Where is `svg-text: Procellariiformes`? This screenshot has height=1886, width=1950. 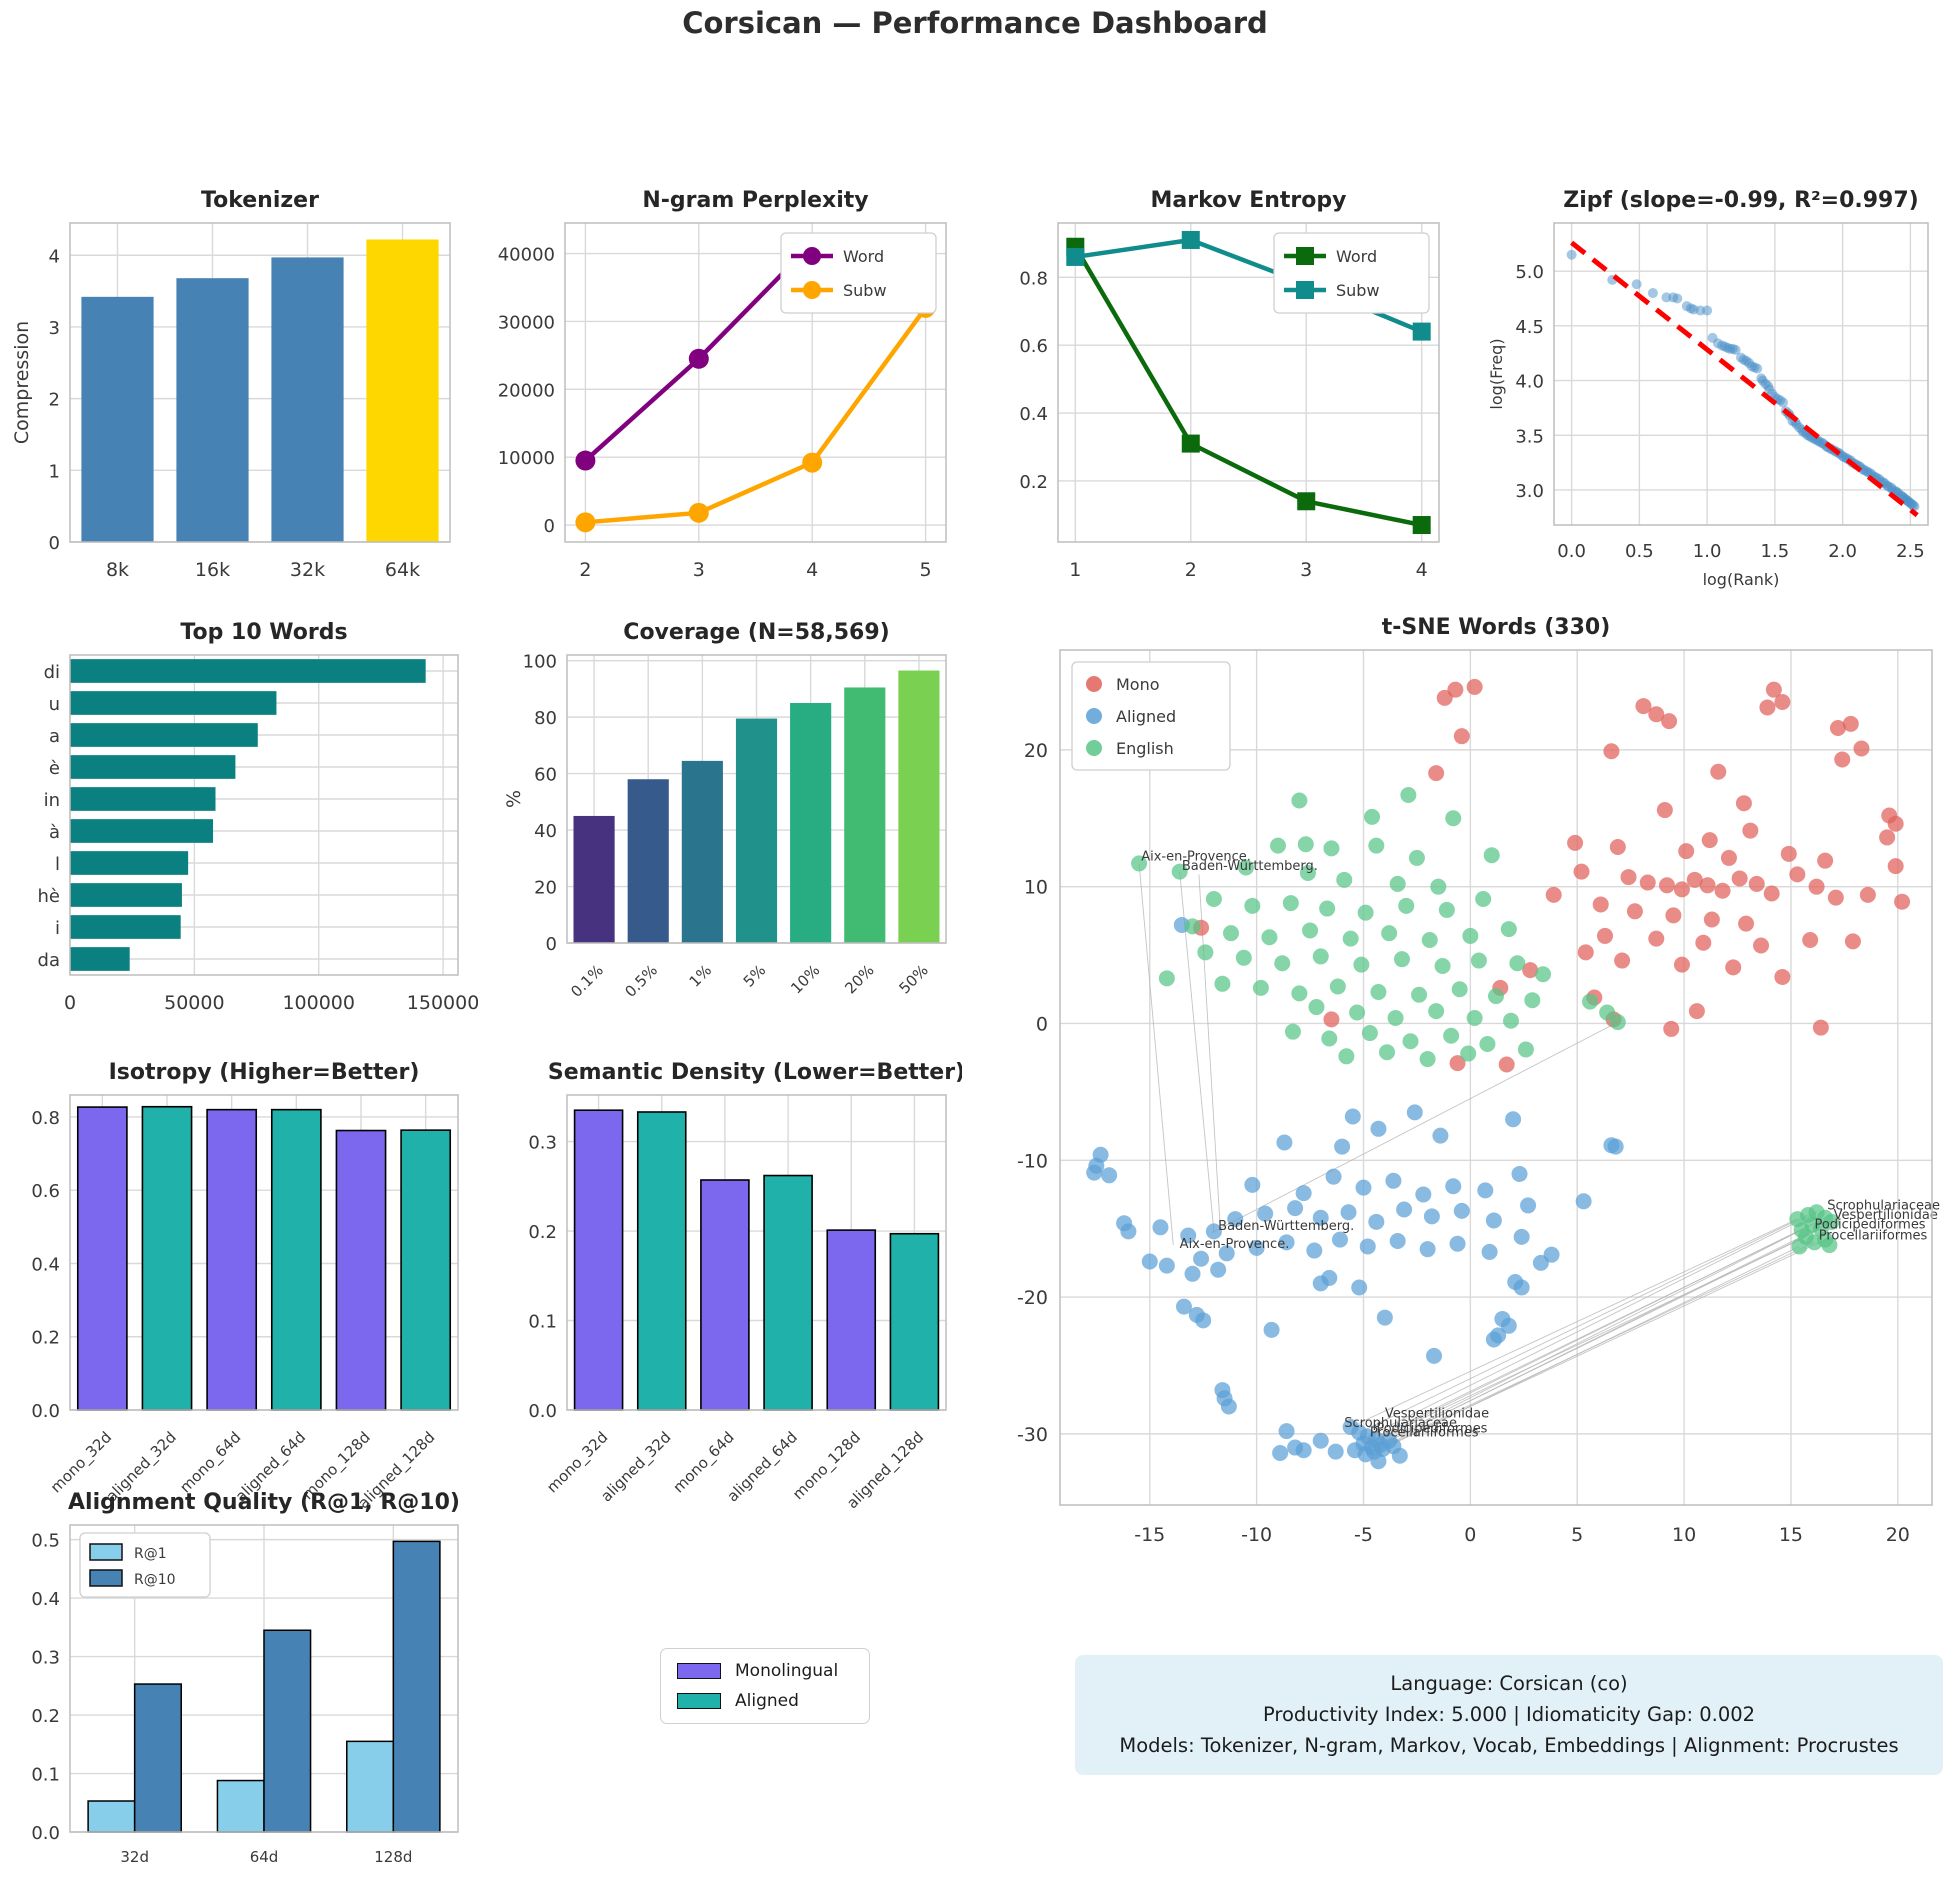
svg-text: Procellariiformes is located at coordinates (1424, 1433).